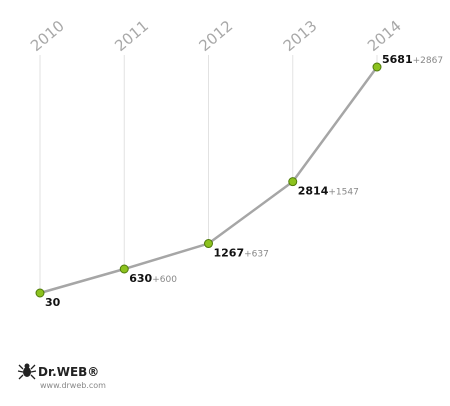 The height and width of the screenshot is (406, 450). I want to click on value-label: 30, so click(53, 302).